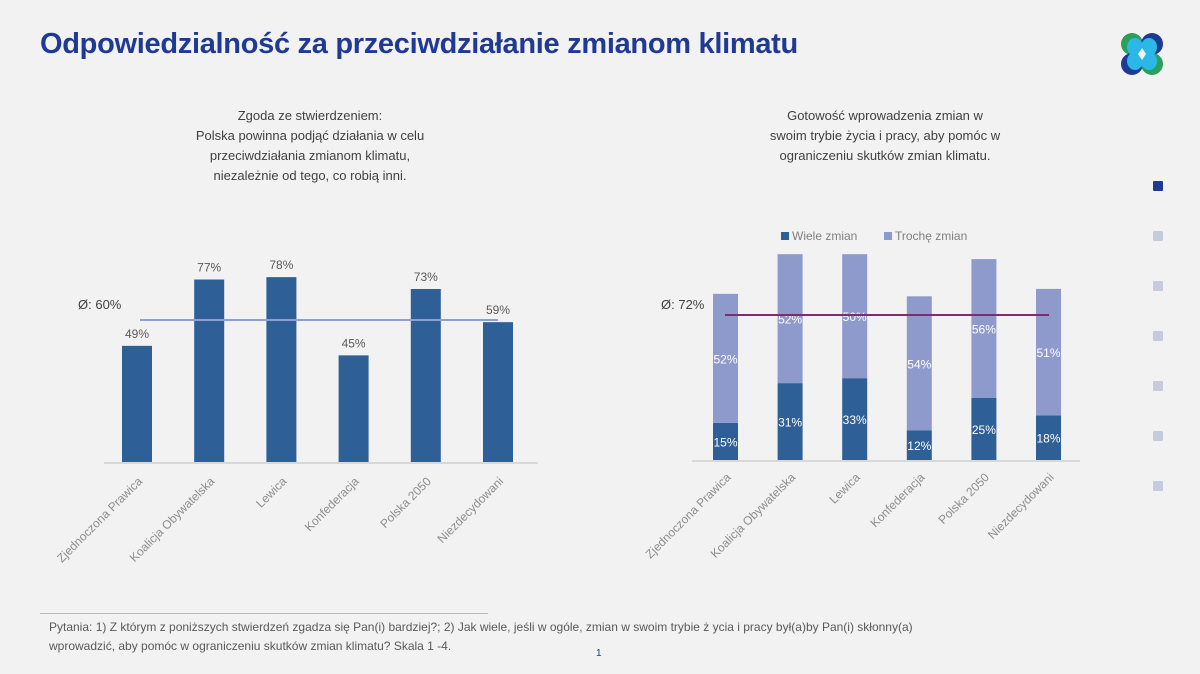 This screenshot has width=1200, height=674. What do you see at coordinates (426, 277) in the screenshot?
I see `data-label: 73%` at bounding box center [426, 277].